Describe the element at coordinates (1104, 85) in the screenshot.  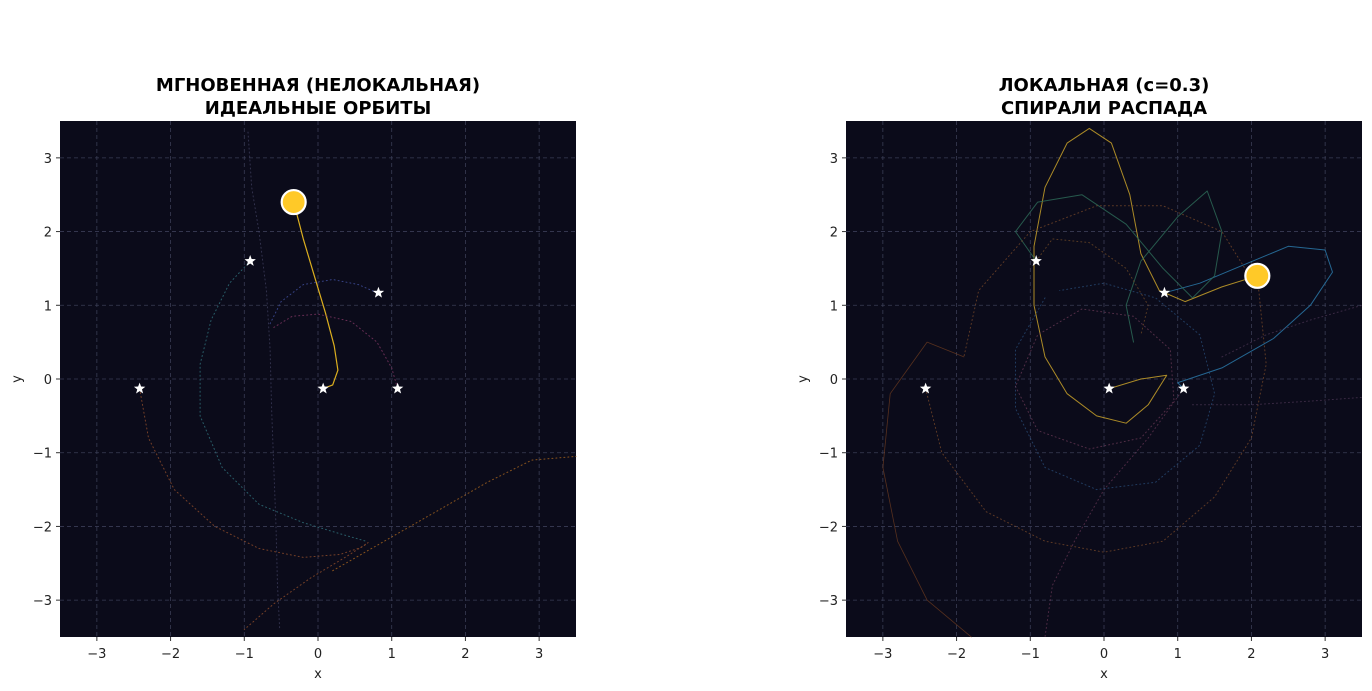
I see `chart-title-line-1: ЛОКАЛЬНАЯ (c=0.3)` at that location.